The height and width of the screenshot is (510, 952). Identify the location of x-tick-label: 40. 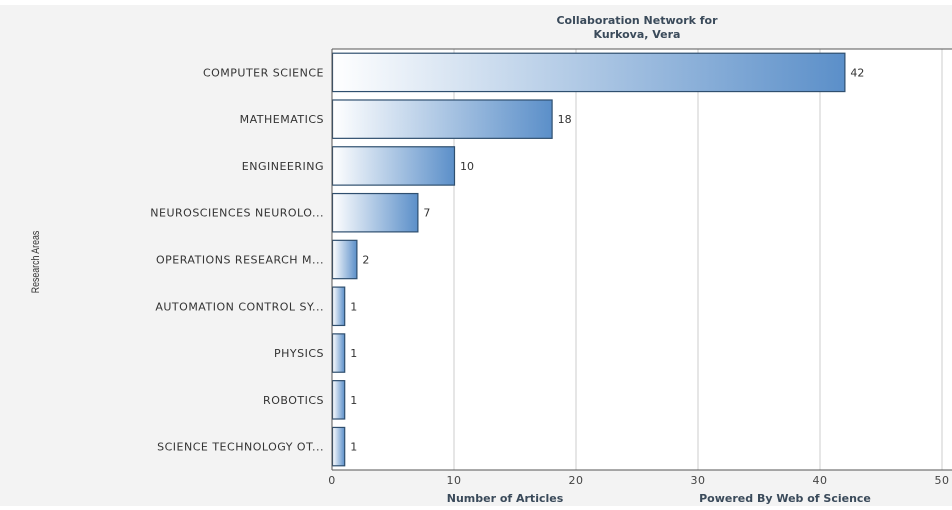
(820, 480).